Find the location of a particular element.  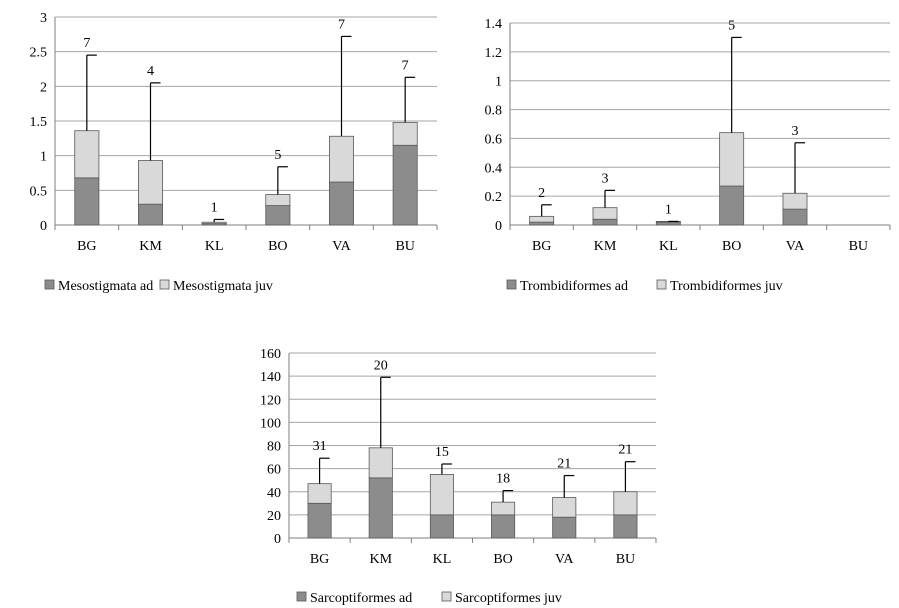

chart1-bar-va-ad is located at coordinates (341, 203).